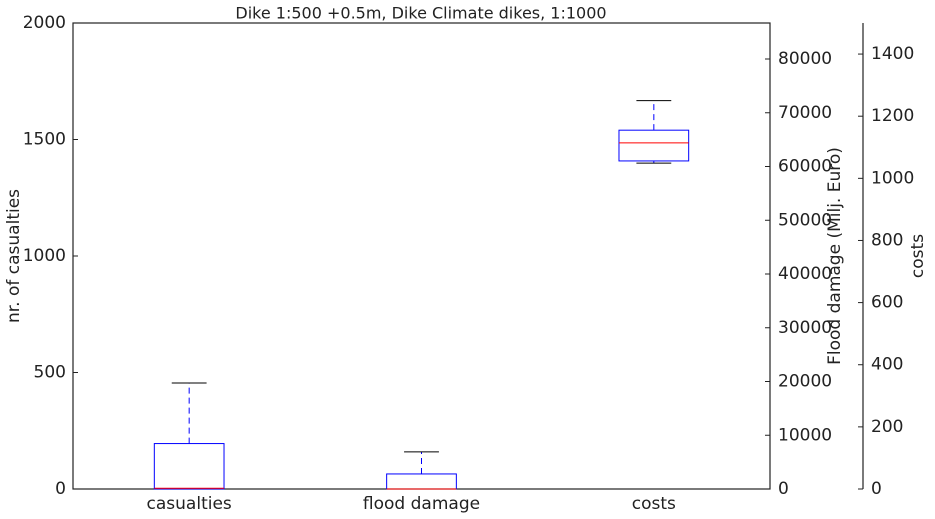  I want to click on y3-axis-label: costs, so click(918, 256).